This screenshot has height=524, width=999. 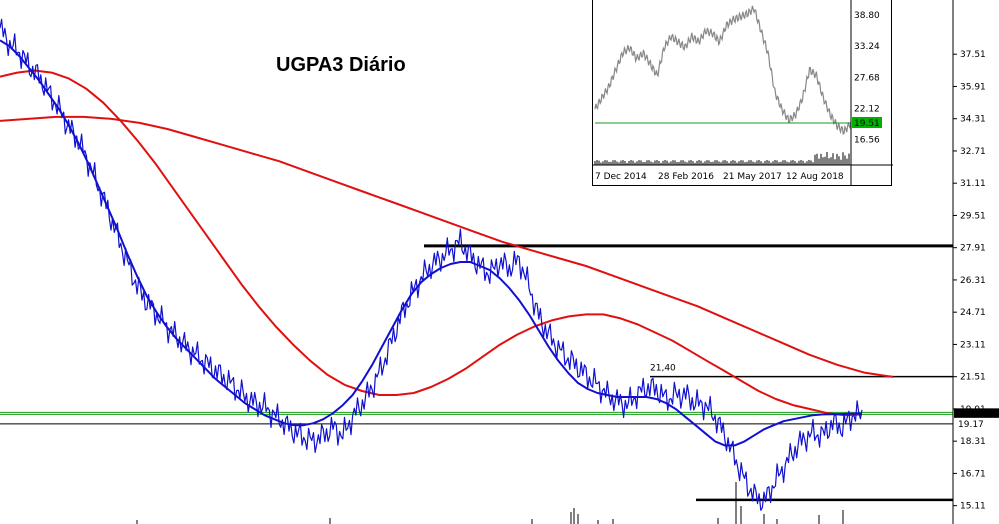 What do you see at coordinates (752, 177) in the screenshot?
I see `inset-x-tick-label: 21 May 2017` at bounding box center [752, 177].